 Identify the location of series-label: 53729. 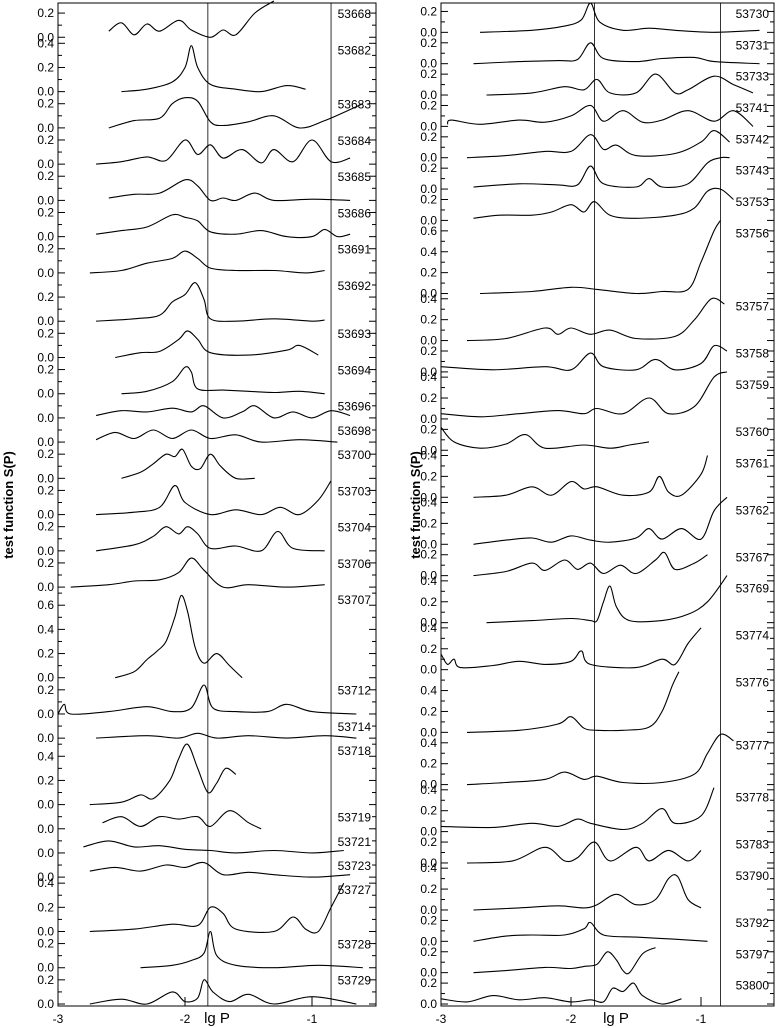
(355, 981).